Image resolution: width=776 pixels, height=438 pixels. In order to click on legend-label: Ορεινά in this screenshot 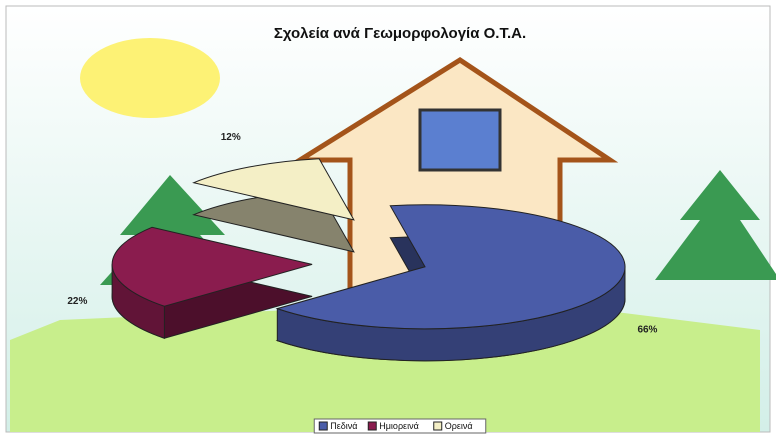, I will do `click(459, 426)`.